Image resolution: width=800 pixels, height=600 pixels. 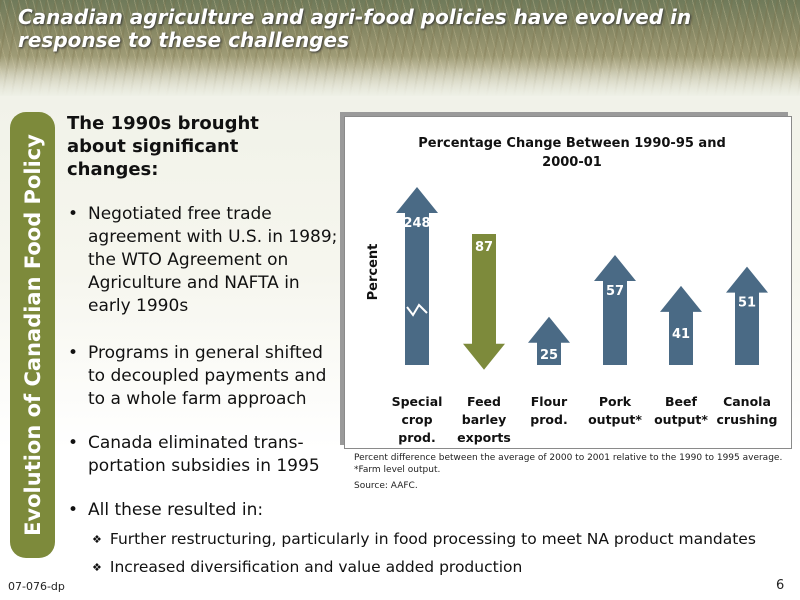 I want to click on side-tab: Evolution of Canadian Food Policy, so click(x=32, y=335).